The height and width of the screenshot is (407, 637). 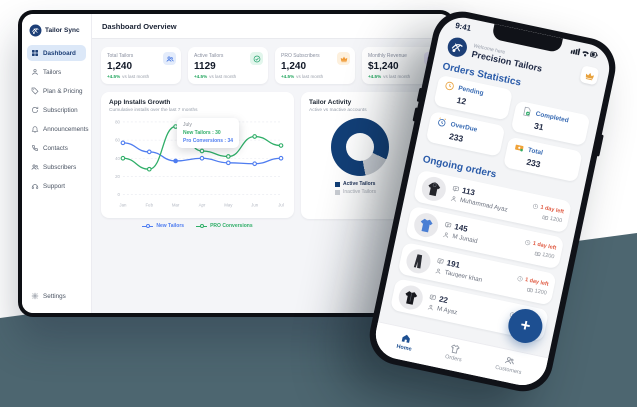 I want to click on sidebar-item-settings: Settings, so click(x=56, y=296).